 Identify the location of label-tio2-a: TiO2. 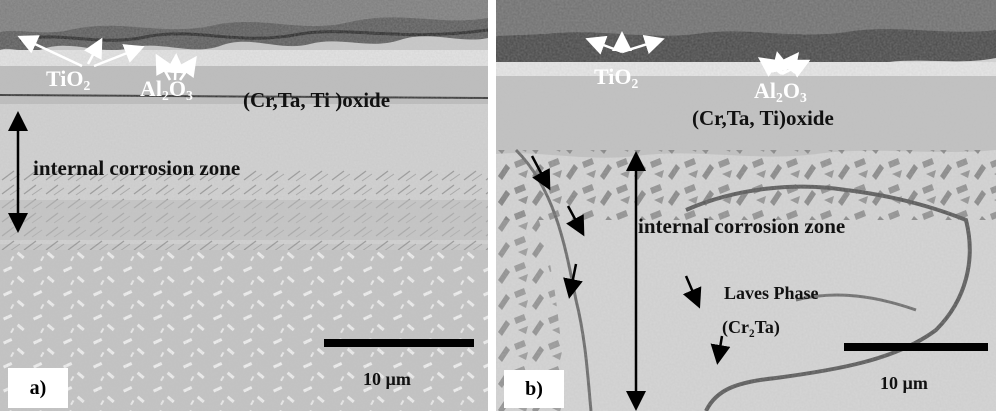
(68, 80).